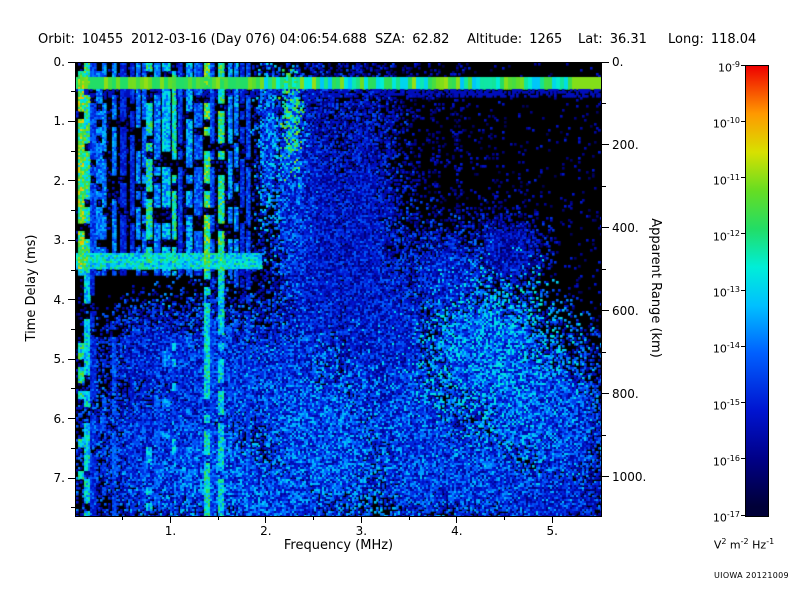 This screenshot has height=600, width=800. Describe the element at coordinates (726, 348) in the screenshot. I see `colorbar-tick-label: 10-14` at that location.